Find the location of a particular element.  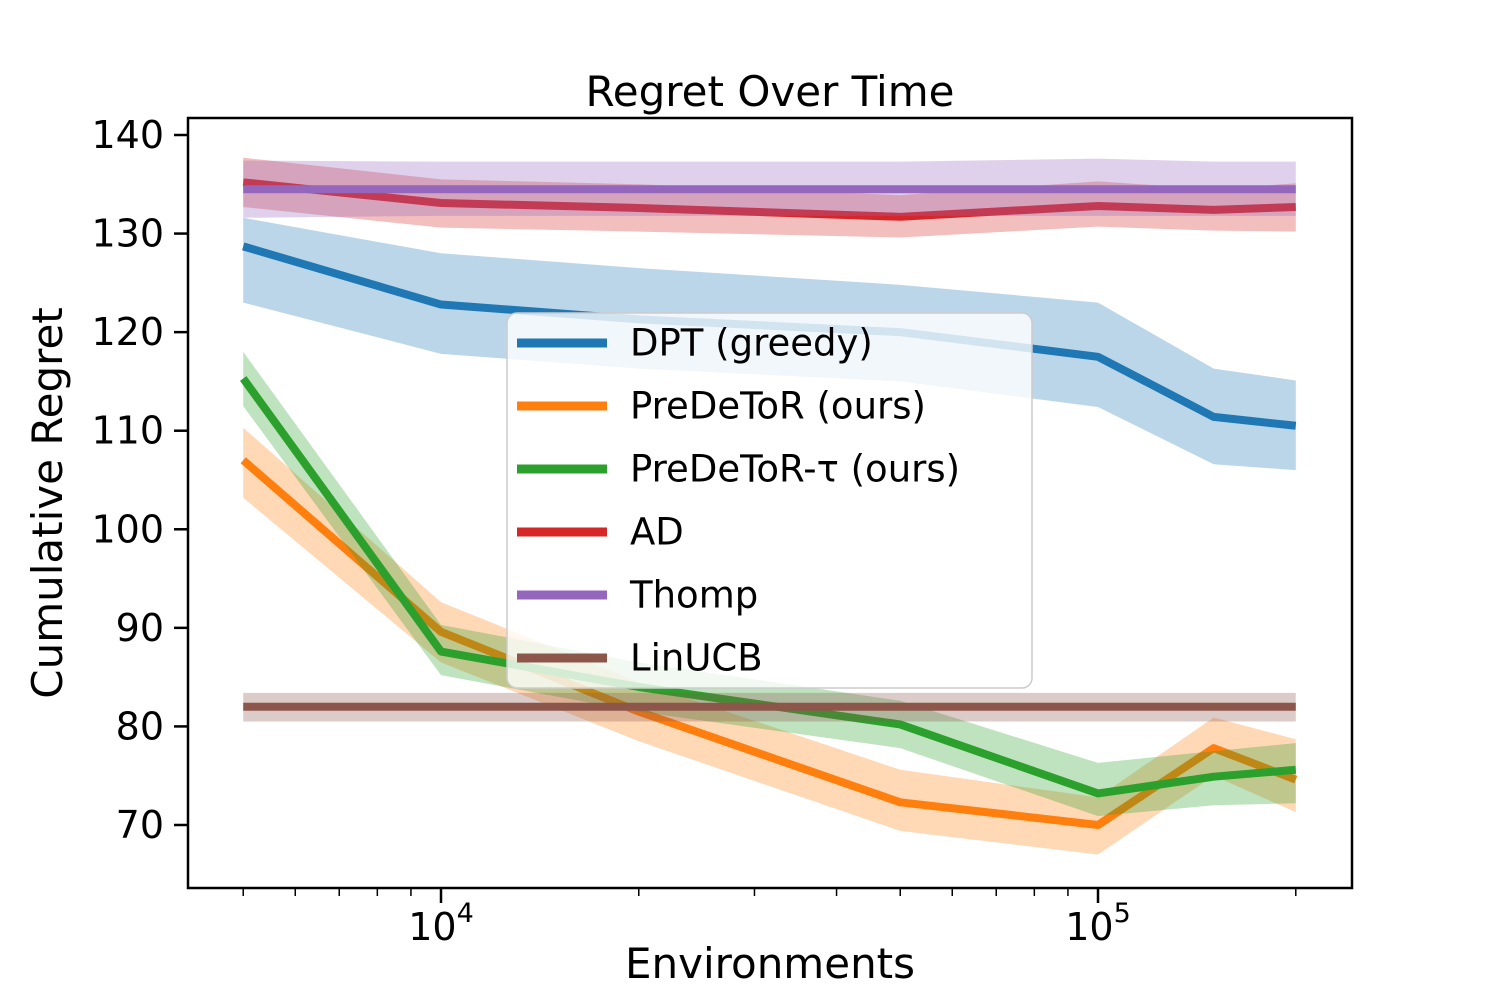

y-tick-label: 70 is located at coordinates (140, 825).